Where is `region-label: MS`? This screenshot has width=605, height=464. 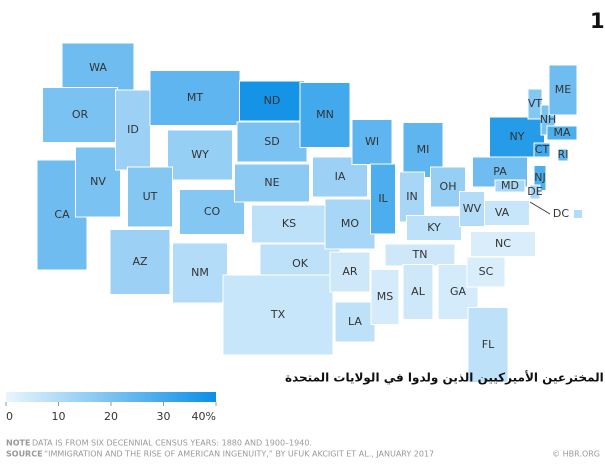
region-label: MS is located at coordinates (385, 296).